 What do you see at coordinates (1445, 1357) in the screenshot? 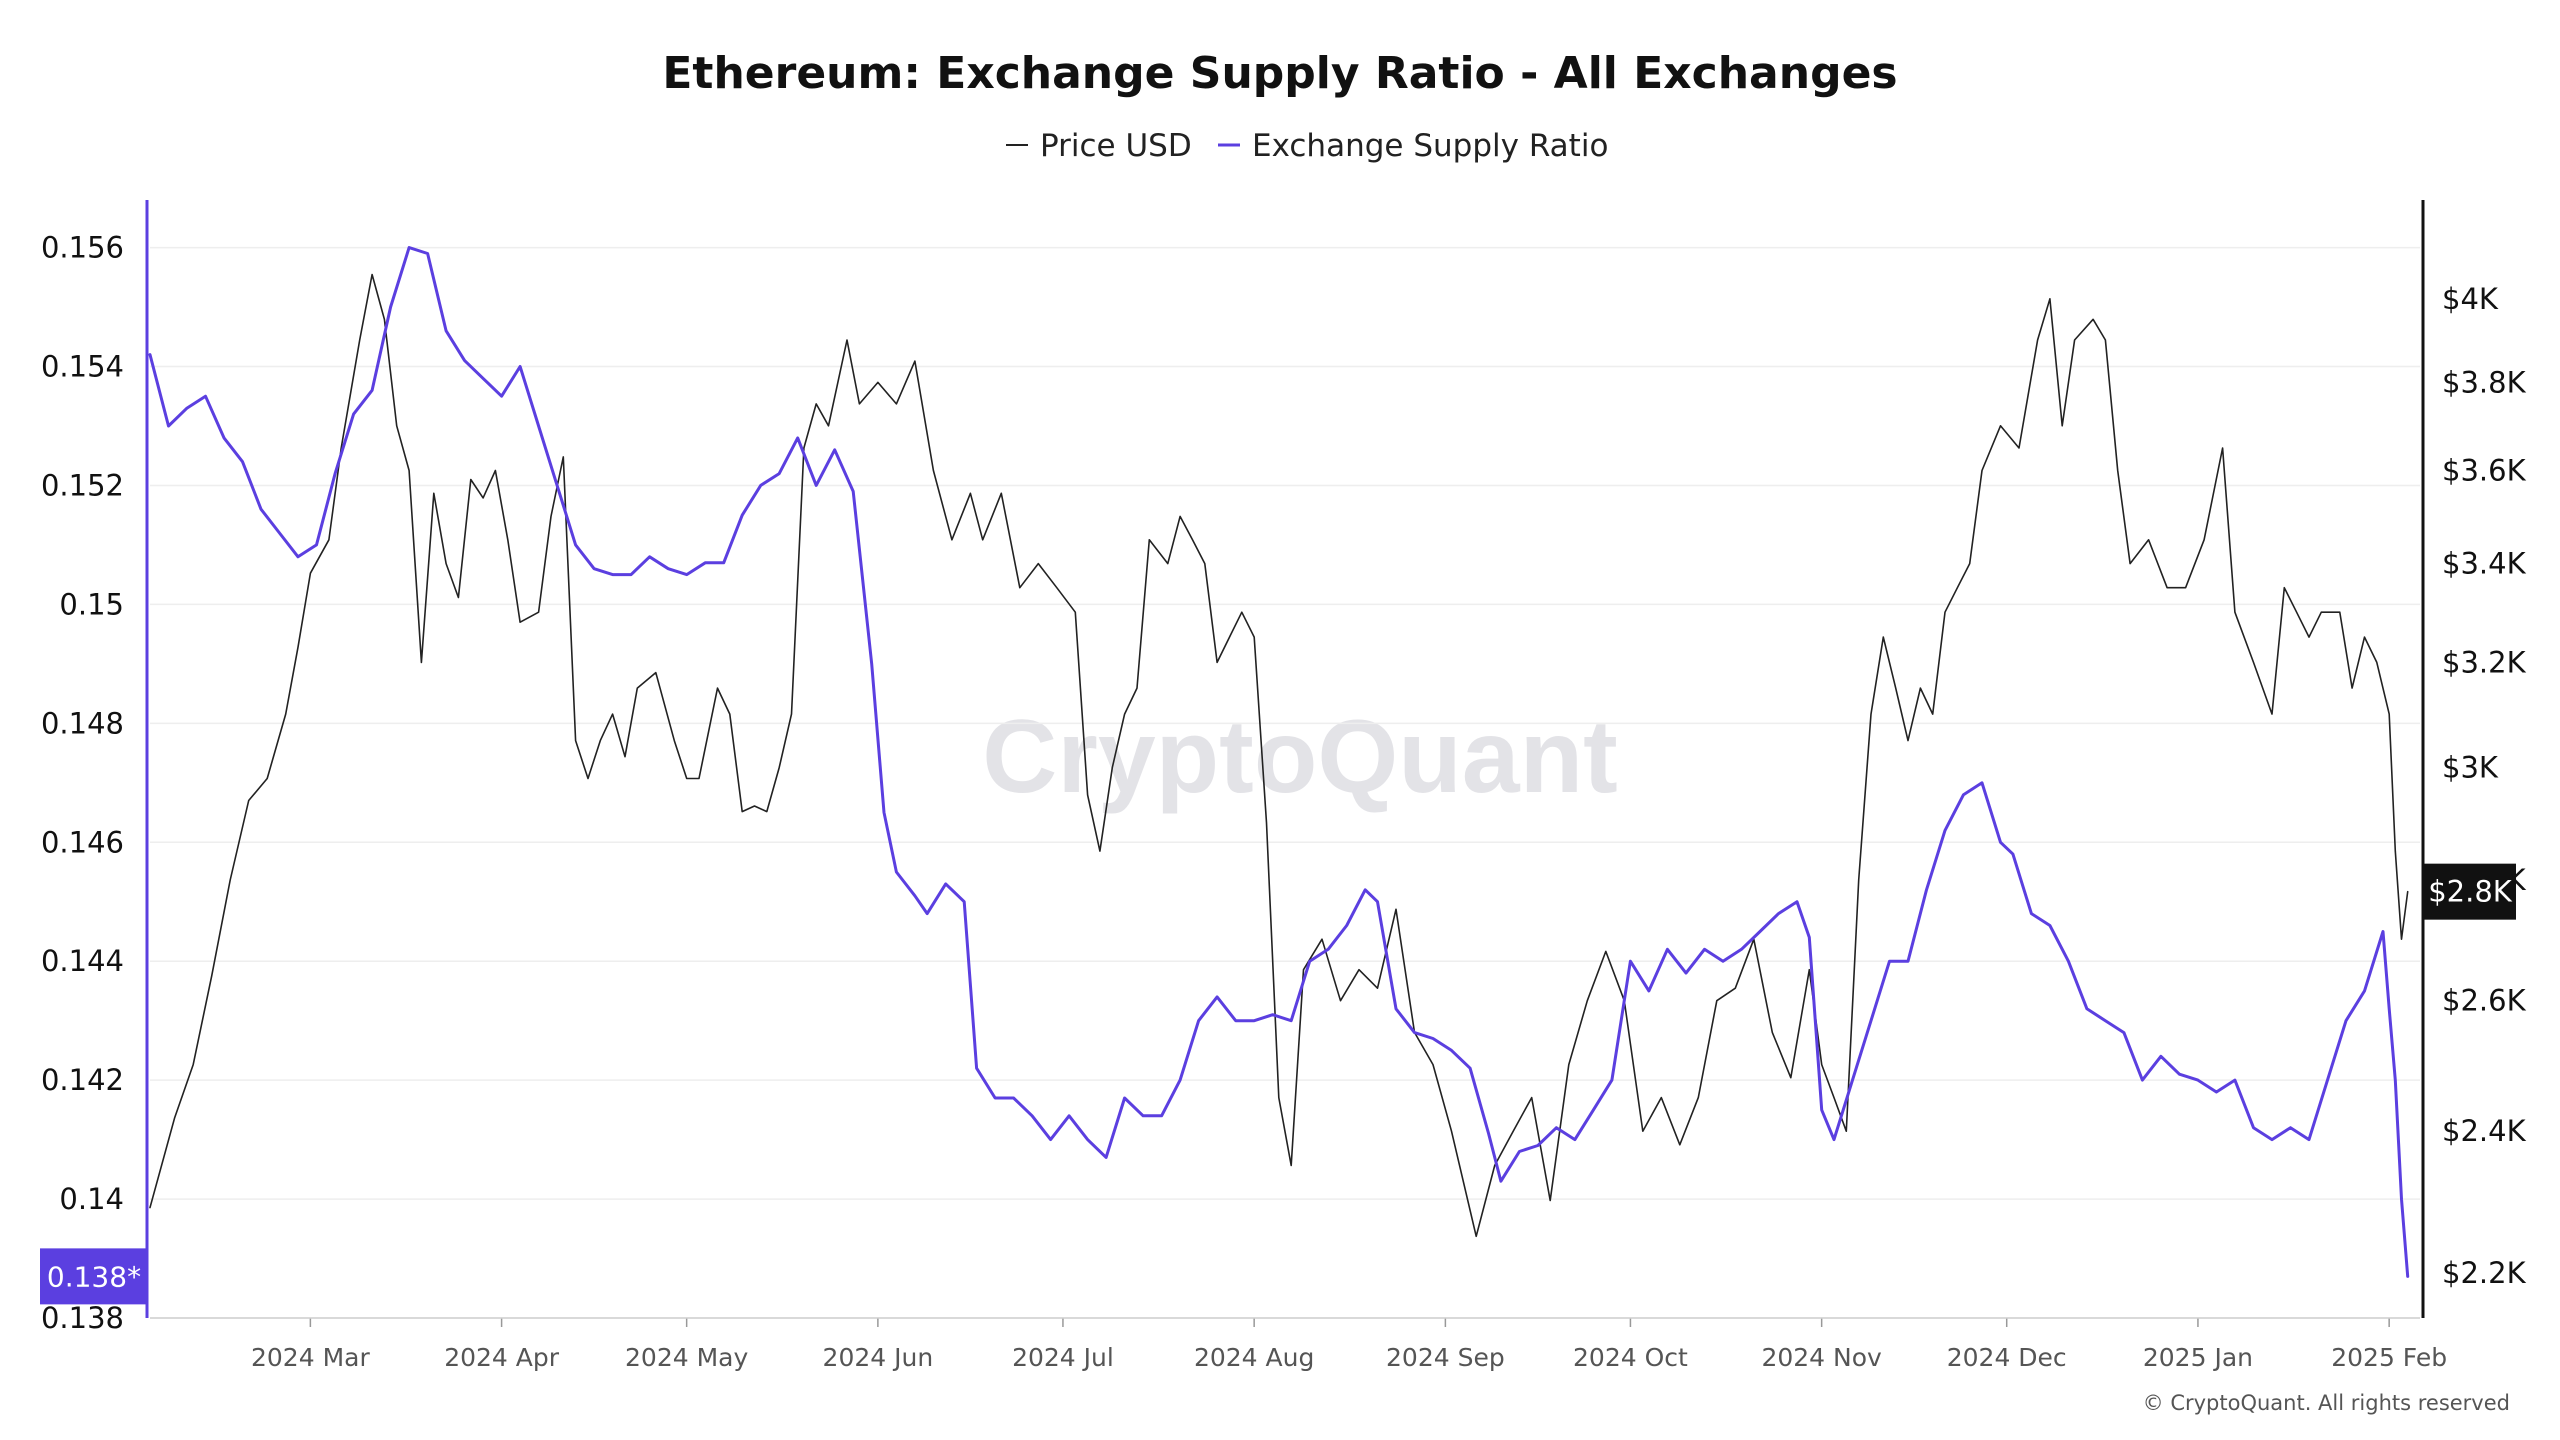
I see `x-tick-label: 2024 Sep` at bounding box center [1445, 1357].